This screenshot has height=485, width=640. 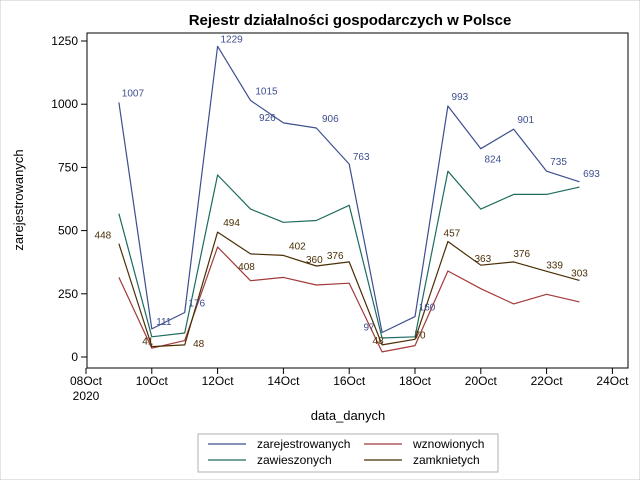 What do you see at coordinates (64, 104) in the screenshot?
I see `y-tick-label: 1000` at bounding box center [64, 104].